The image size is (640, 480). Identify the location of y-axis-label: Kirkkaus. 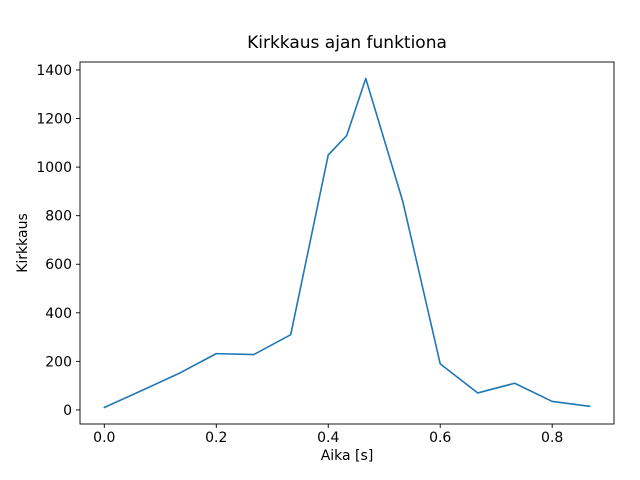
(23, 243).